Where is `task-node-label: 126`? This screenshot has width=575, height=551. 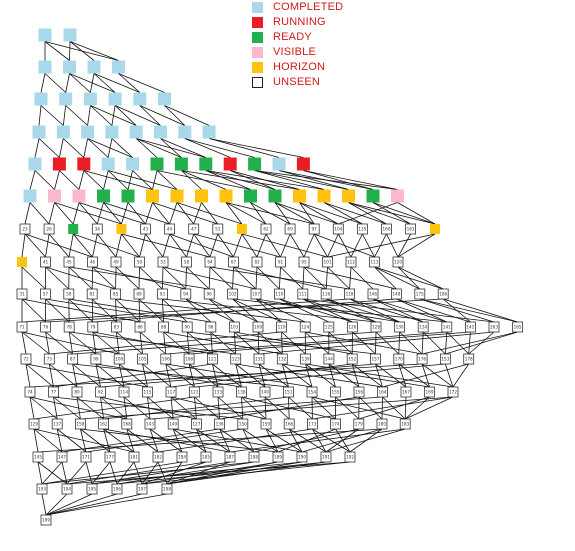
task-node-label: 126 is located at coordinates (352, 327).